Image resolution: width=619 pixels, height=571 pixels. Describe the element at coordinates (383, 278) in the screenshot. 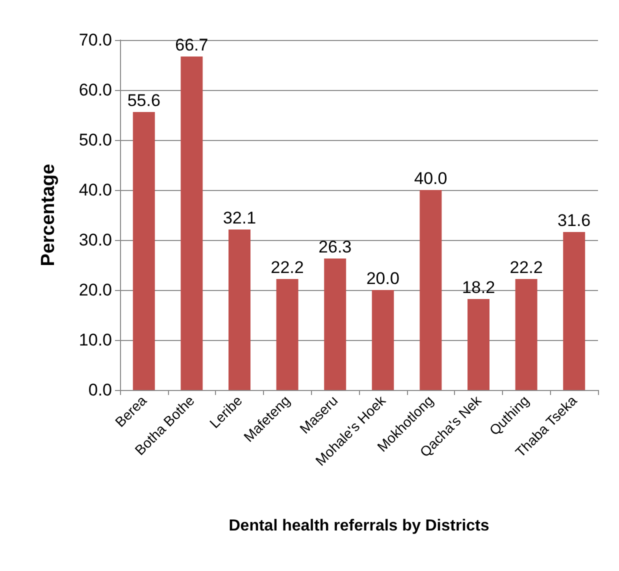

I see `data-label: 20.0` at that location.